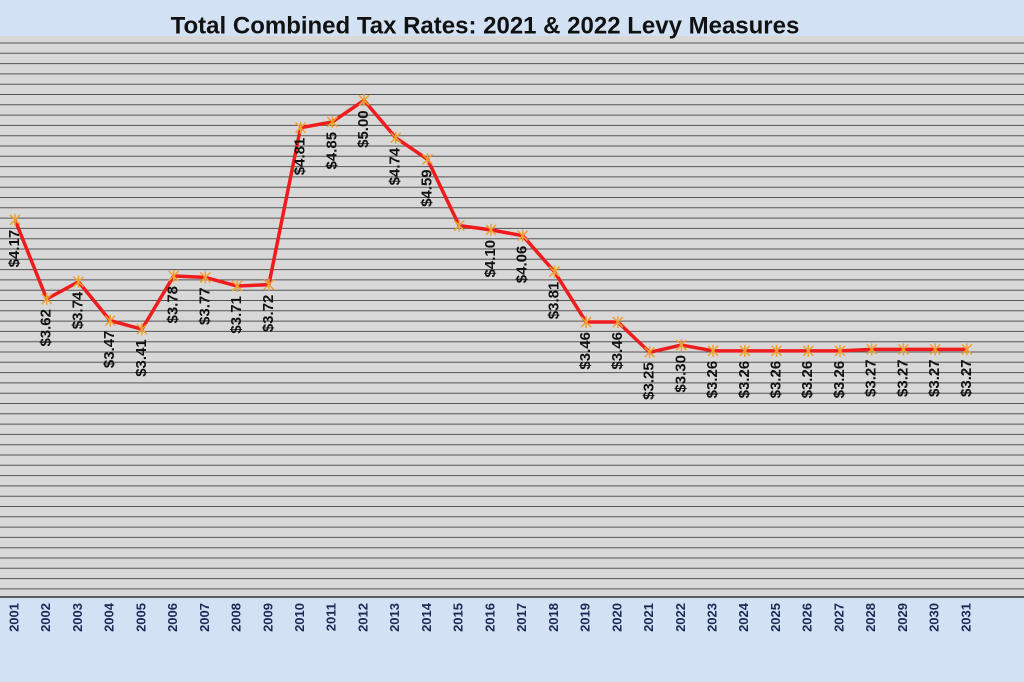 The height and width of the screenshot is (682, 1024). Describe the element at coordinates (141, 358) in the screenshot. I see `data-label: $3.41` at that location.